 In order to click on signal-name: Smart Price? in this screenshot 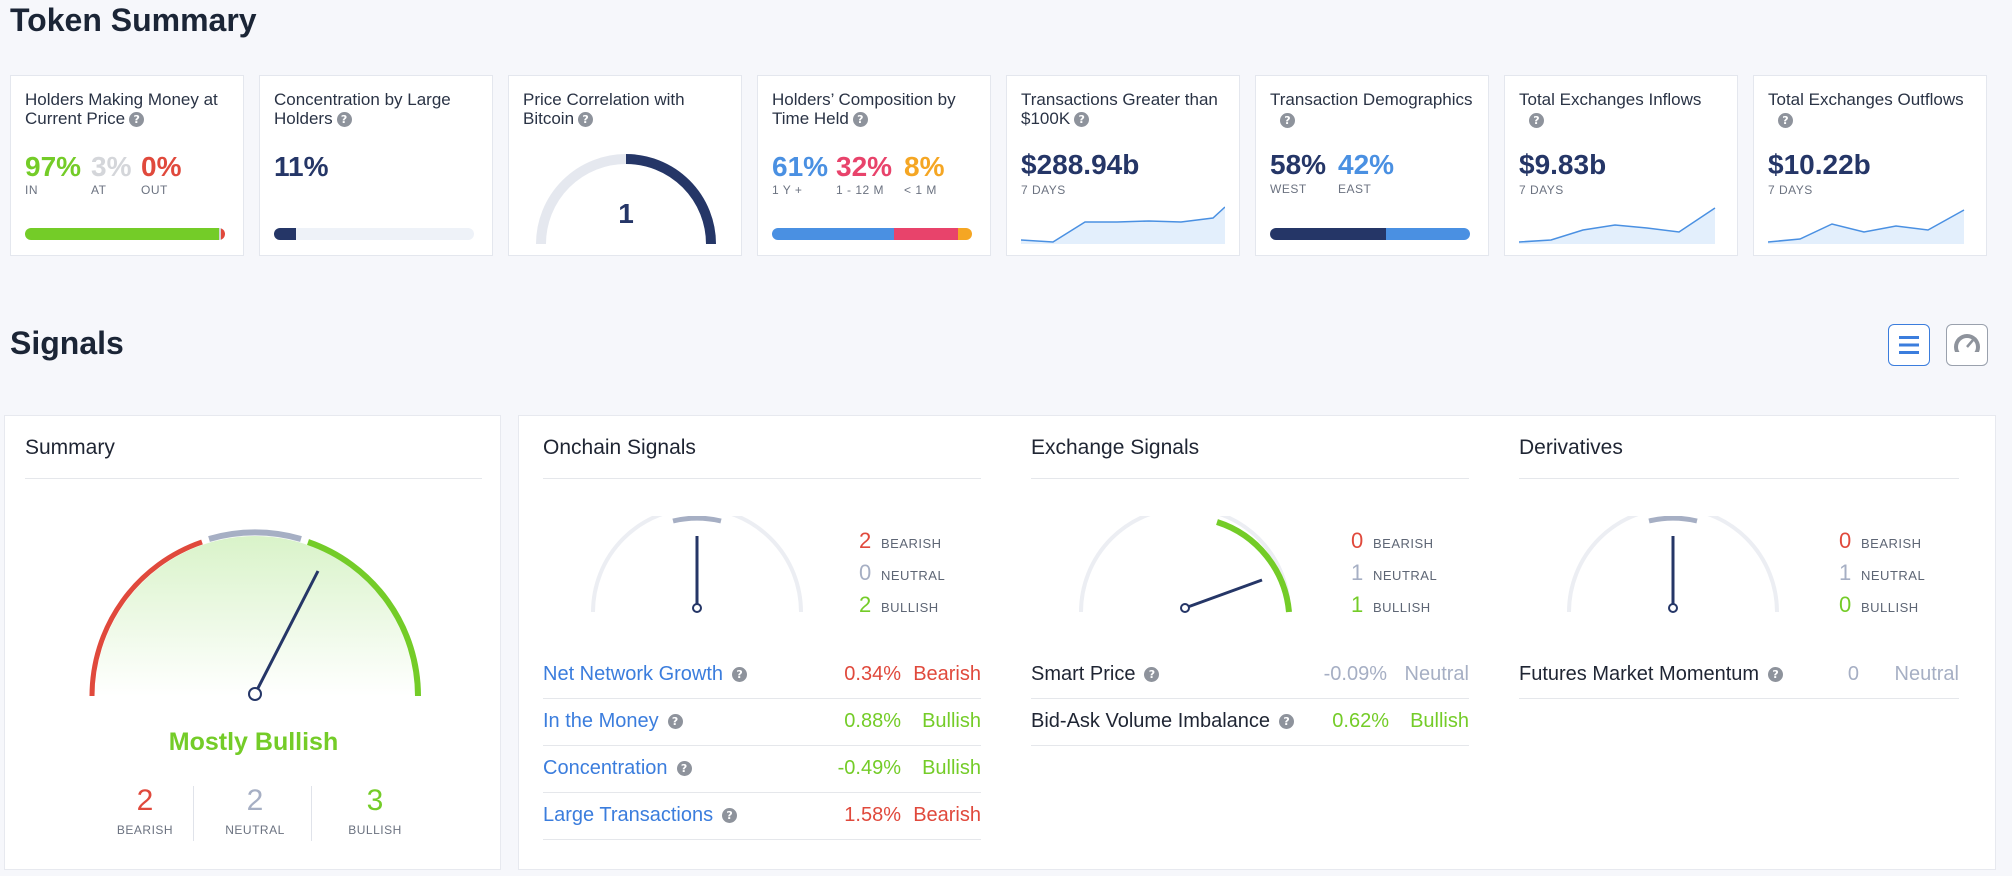, I will do `click(1095, 674)`.